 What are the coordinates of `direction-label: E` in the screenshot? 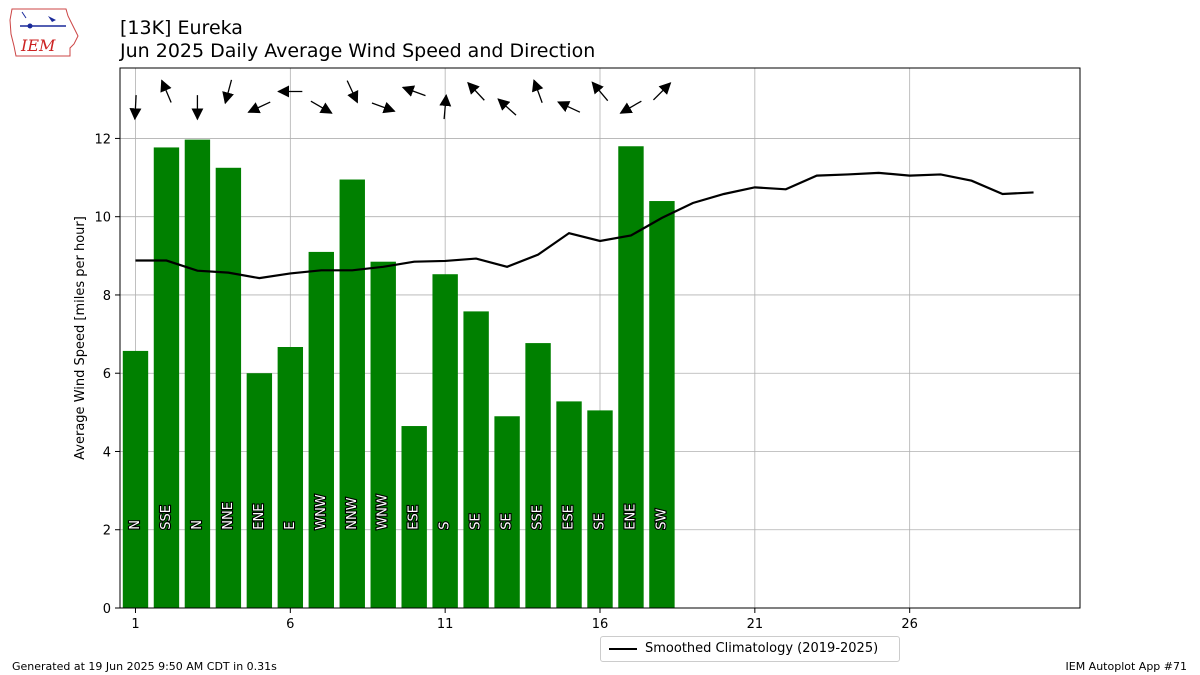 It's located at (290, 526).